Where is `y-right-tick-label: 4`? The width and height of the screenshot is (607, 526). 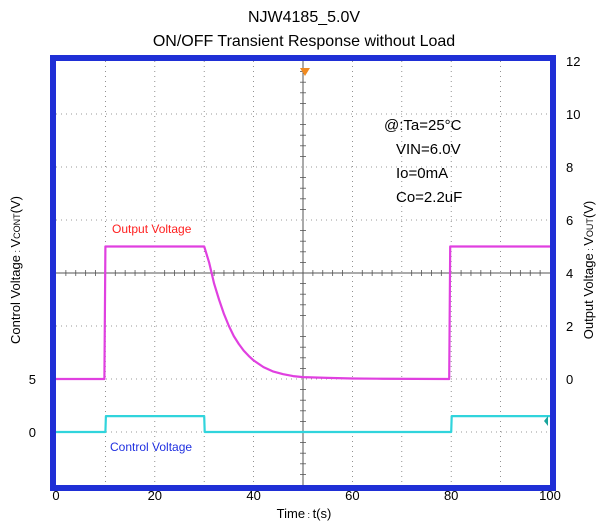 y-right-tick-label: 4 is located at coordinates (569, 273).